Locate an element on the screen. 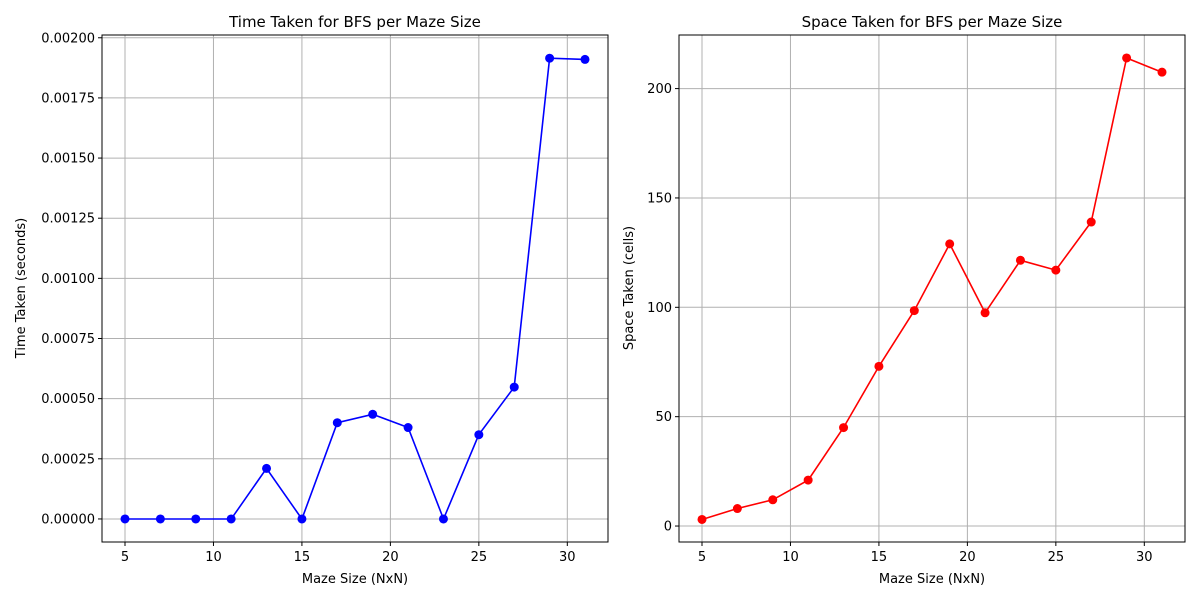 The height and width of the screenshot is (600, 1200). y-tick-label: 0.00075 is located at coordinates (68, 339).